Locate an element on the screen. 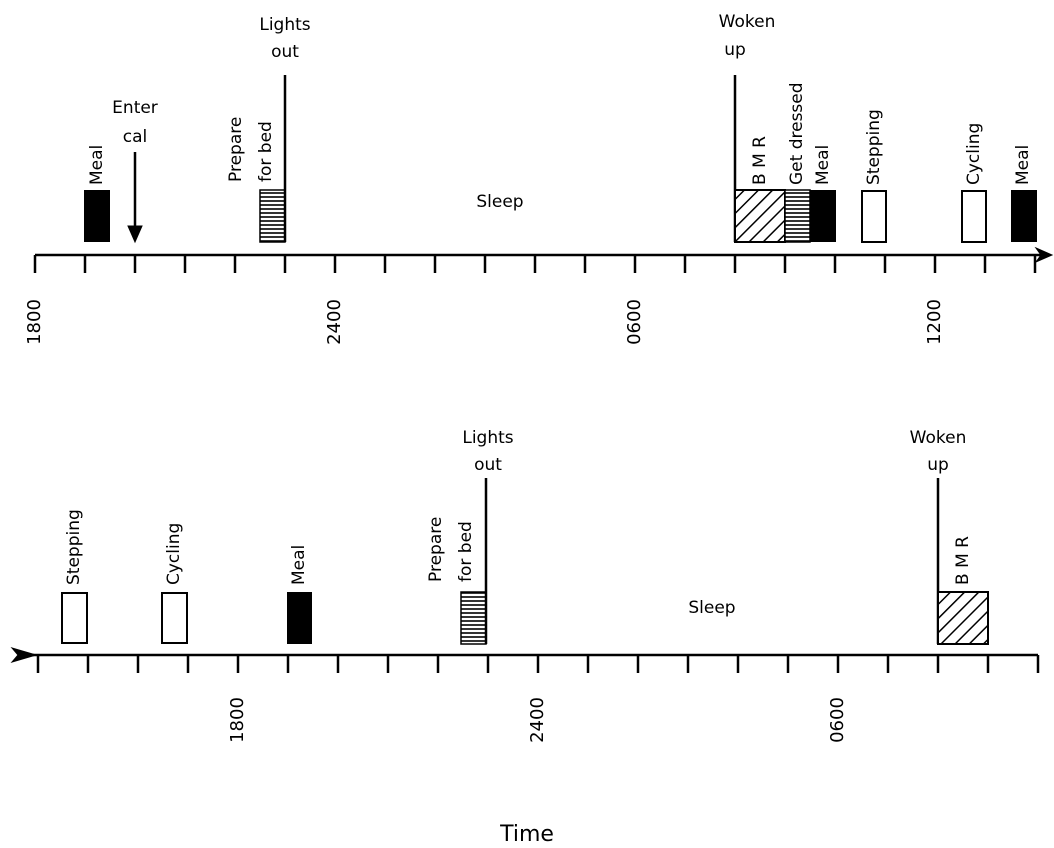 Image resolution: width=1054 pixels, height=848 pixels. axis-arrow is located at coordinates (24, 655).